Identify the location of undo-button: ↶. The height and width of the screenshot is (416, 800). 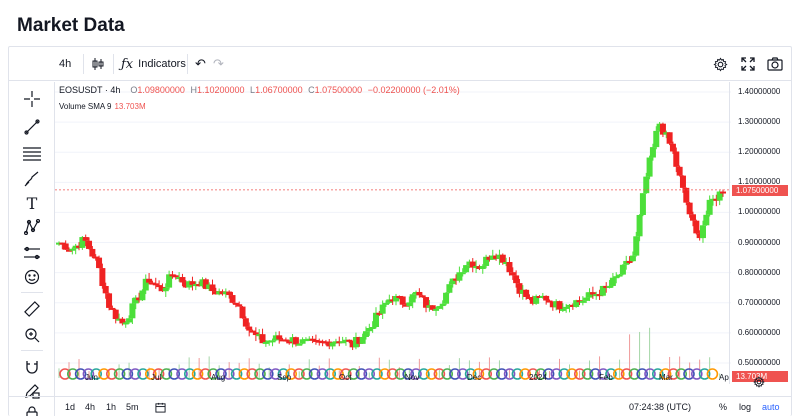
(200, 64).